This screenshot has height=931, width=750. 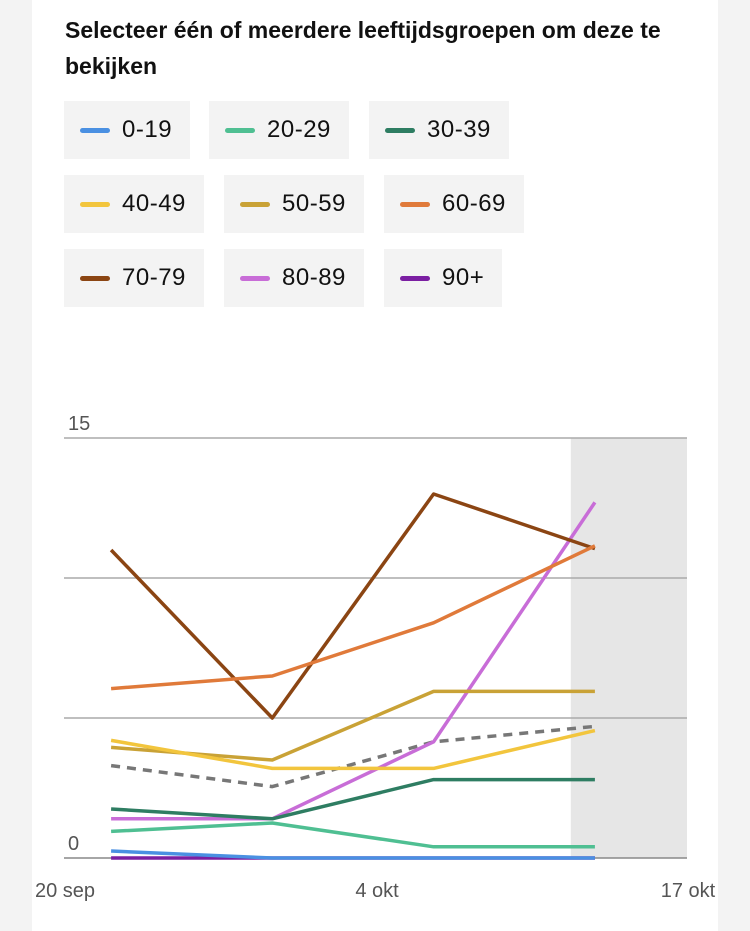 What do you see at coordinates (154, 203) in the screenshot?
I see `legend-label: 40-49` at bounding box center [154, 203].